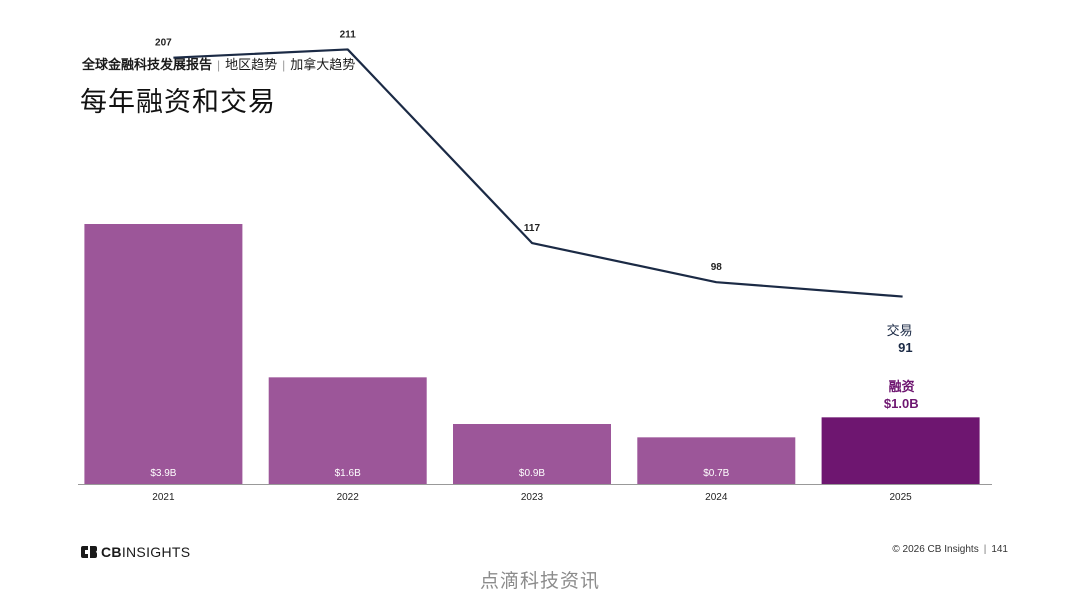  I want to click on page-number: 141, so click(999, 549).